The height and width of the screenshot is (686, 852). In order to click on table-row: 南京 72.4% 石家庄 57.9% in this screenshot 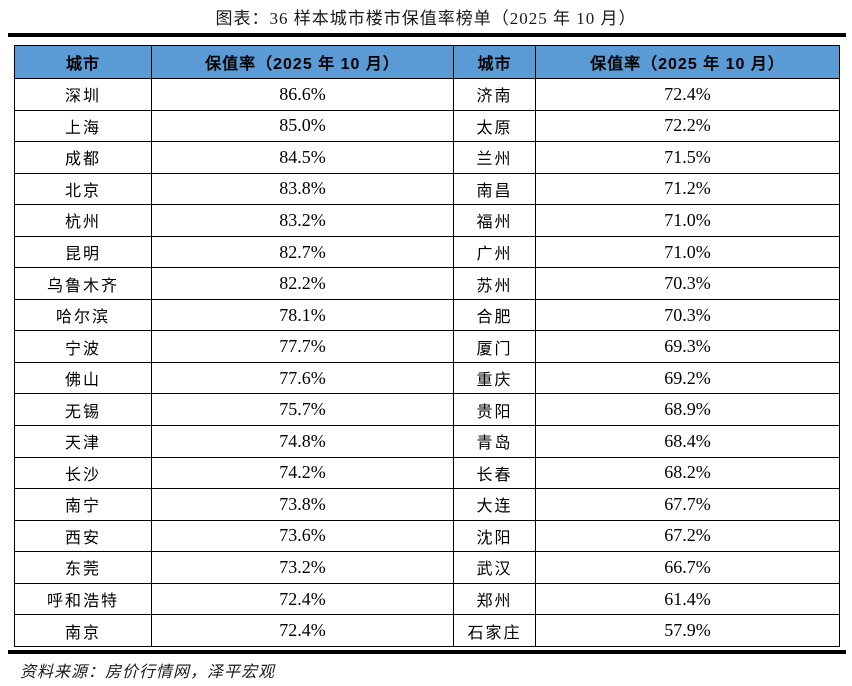, I will do `click(427, 630)`.